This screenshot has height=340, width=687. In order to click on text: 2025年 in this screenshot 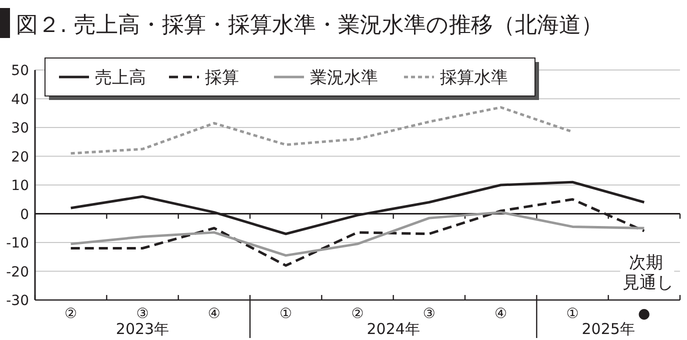, I will do `click(608, 329)`.